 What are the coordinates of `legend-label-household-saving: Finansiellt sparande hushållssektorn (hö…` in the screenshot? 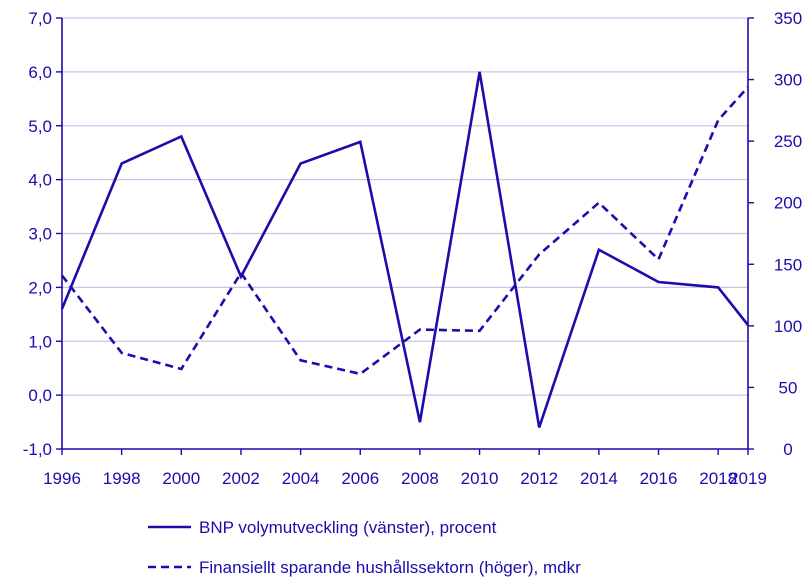 It's located at (390, 567).